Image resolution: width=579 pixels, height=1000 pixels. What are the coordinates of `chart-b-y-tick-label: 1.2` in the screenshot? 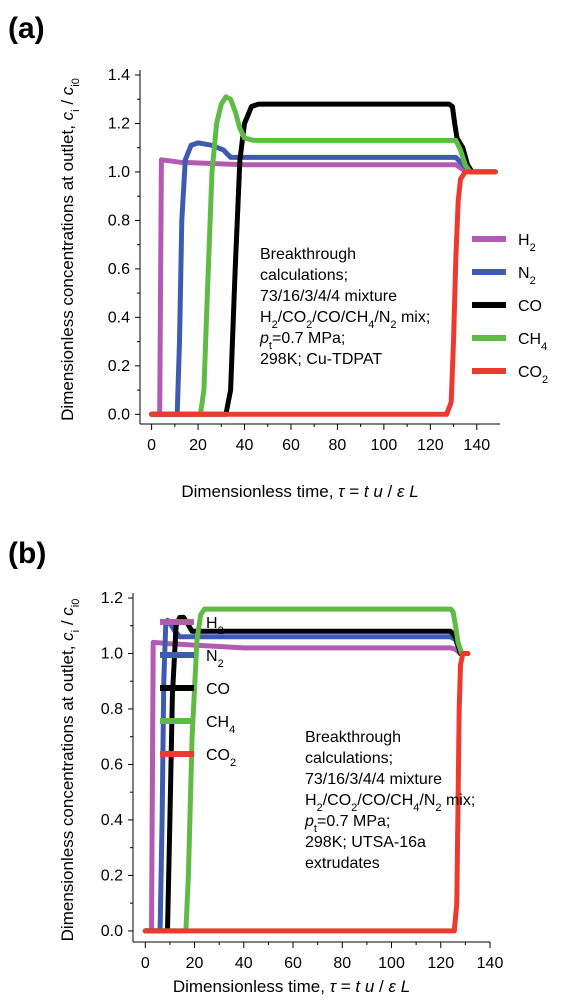 It's located at (112, 598).